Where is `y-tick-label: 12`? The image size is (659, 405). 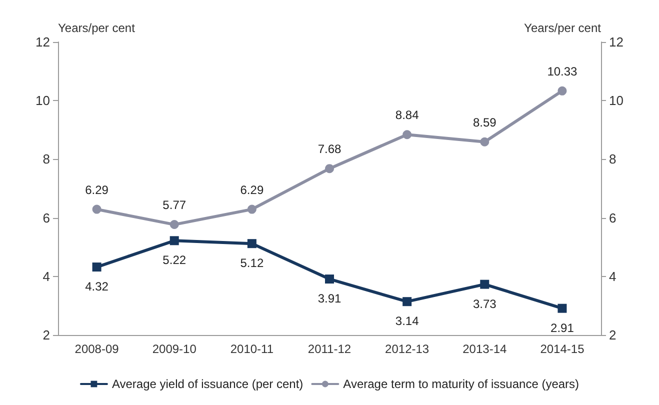 y-tick-label: 12 is located at coordinates (43, 42).